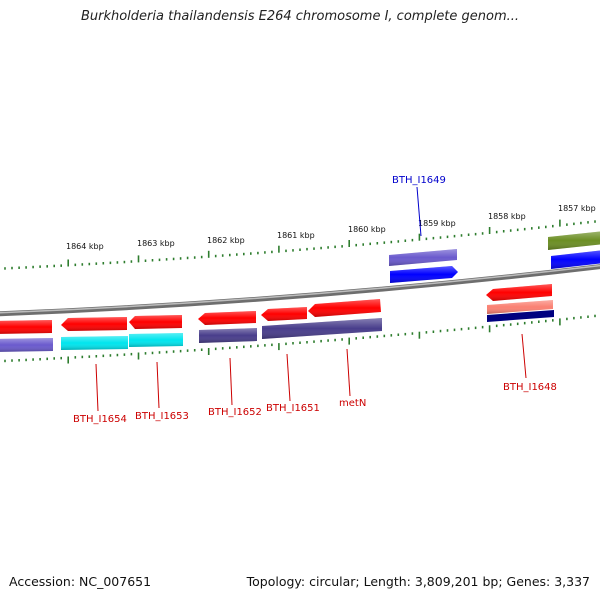 The image size is (600, 600). I want to click on tick-label: 1860 kbp, so click(367, 229).